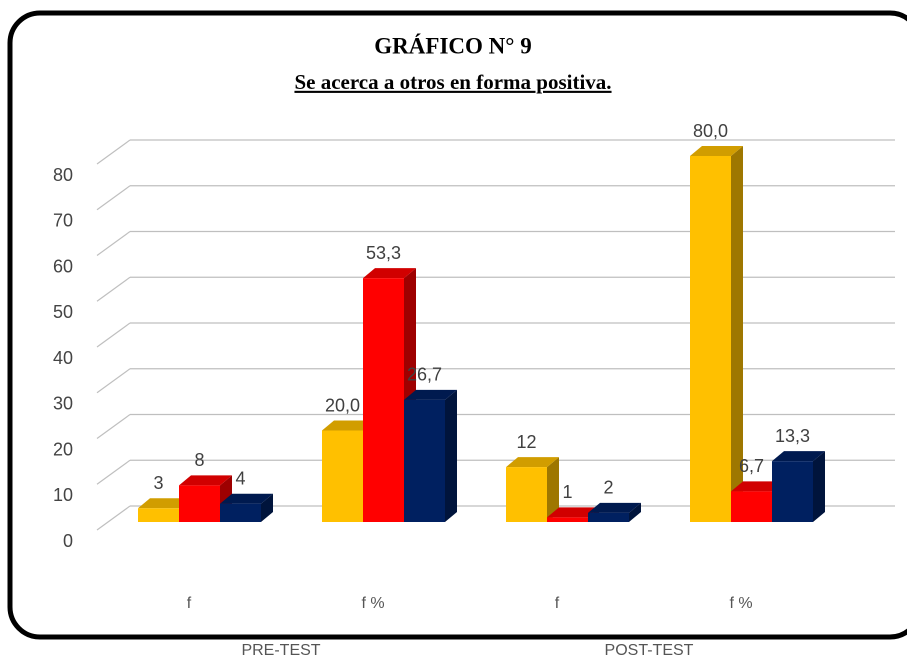  Describe the element at coordinates (63, 495) in the screenshot. I see `y-tick-label: 10` at that location.